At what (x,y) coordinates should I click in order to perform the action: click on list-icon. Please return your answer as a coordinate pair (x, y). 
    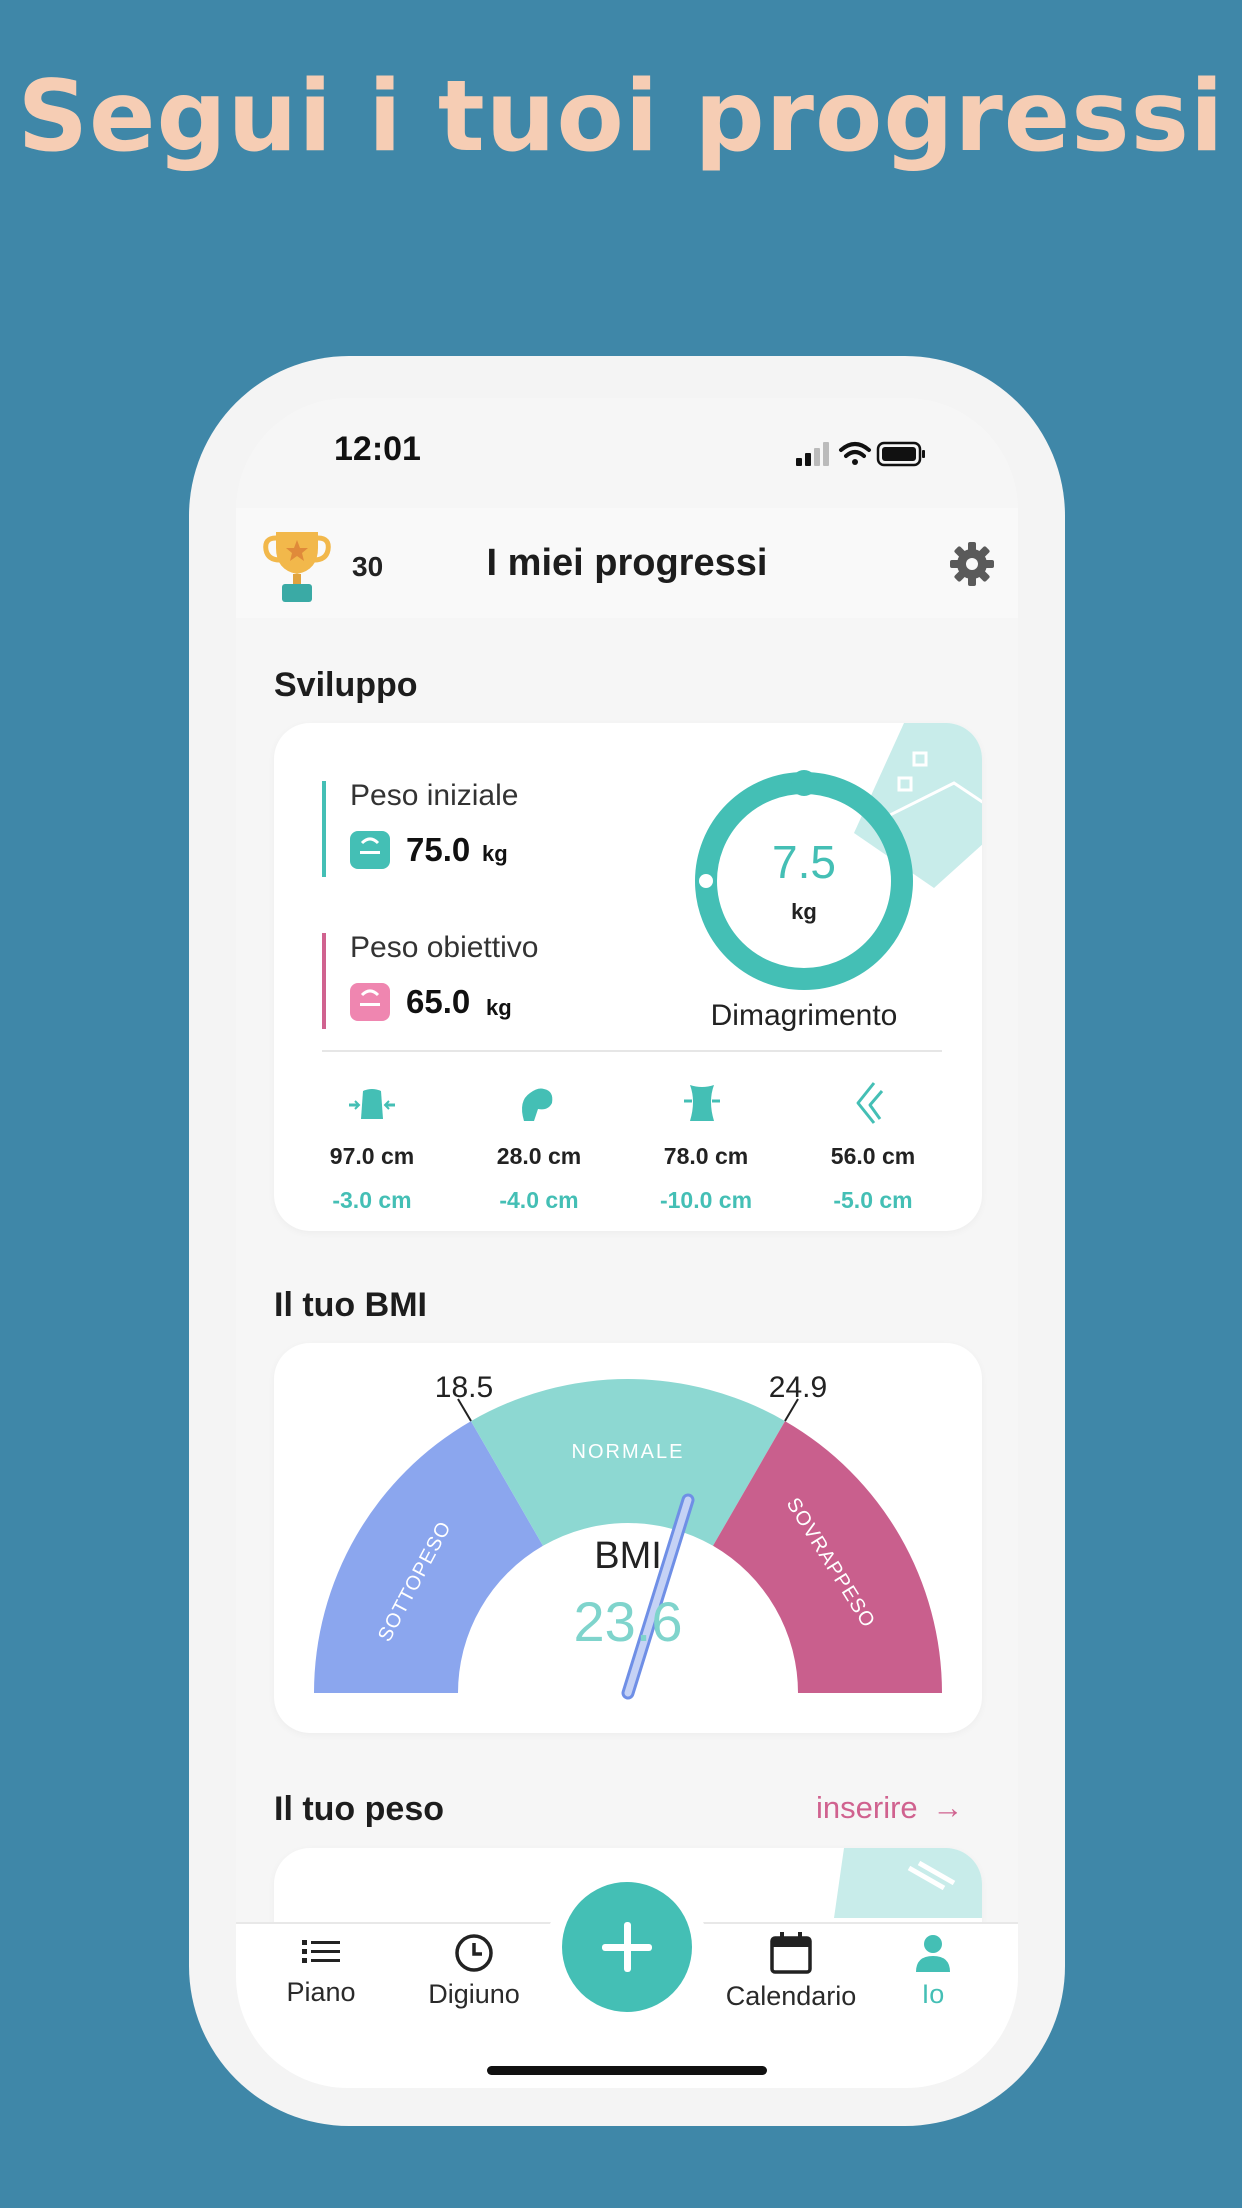
    Looking at the image, I should click on (321, 1954).